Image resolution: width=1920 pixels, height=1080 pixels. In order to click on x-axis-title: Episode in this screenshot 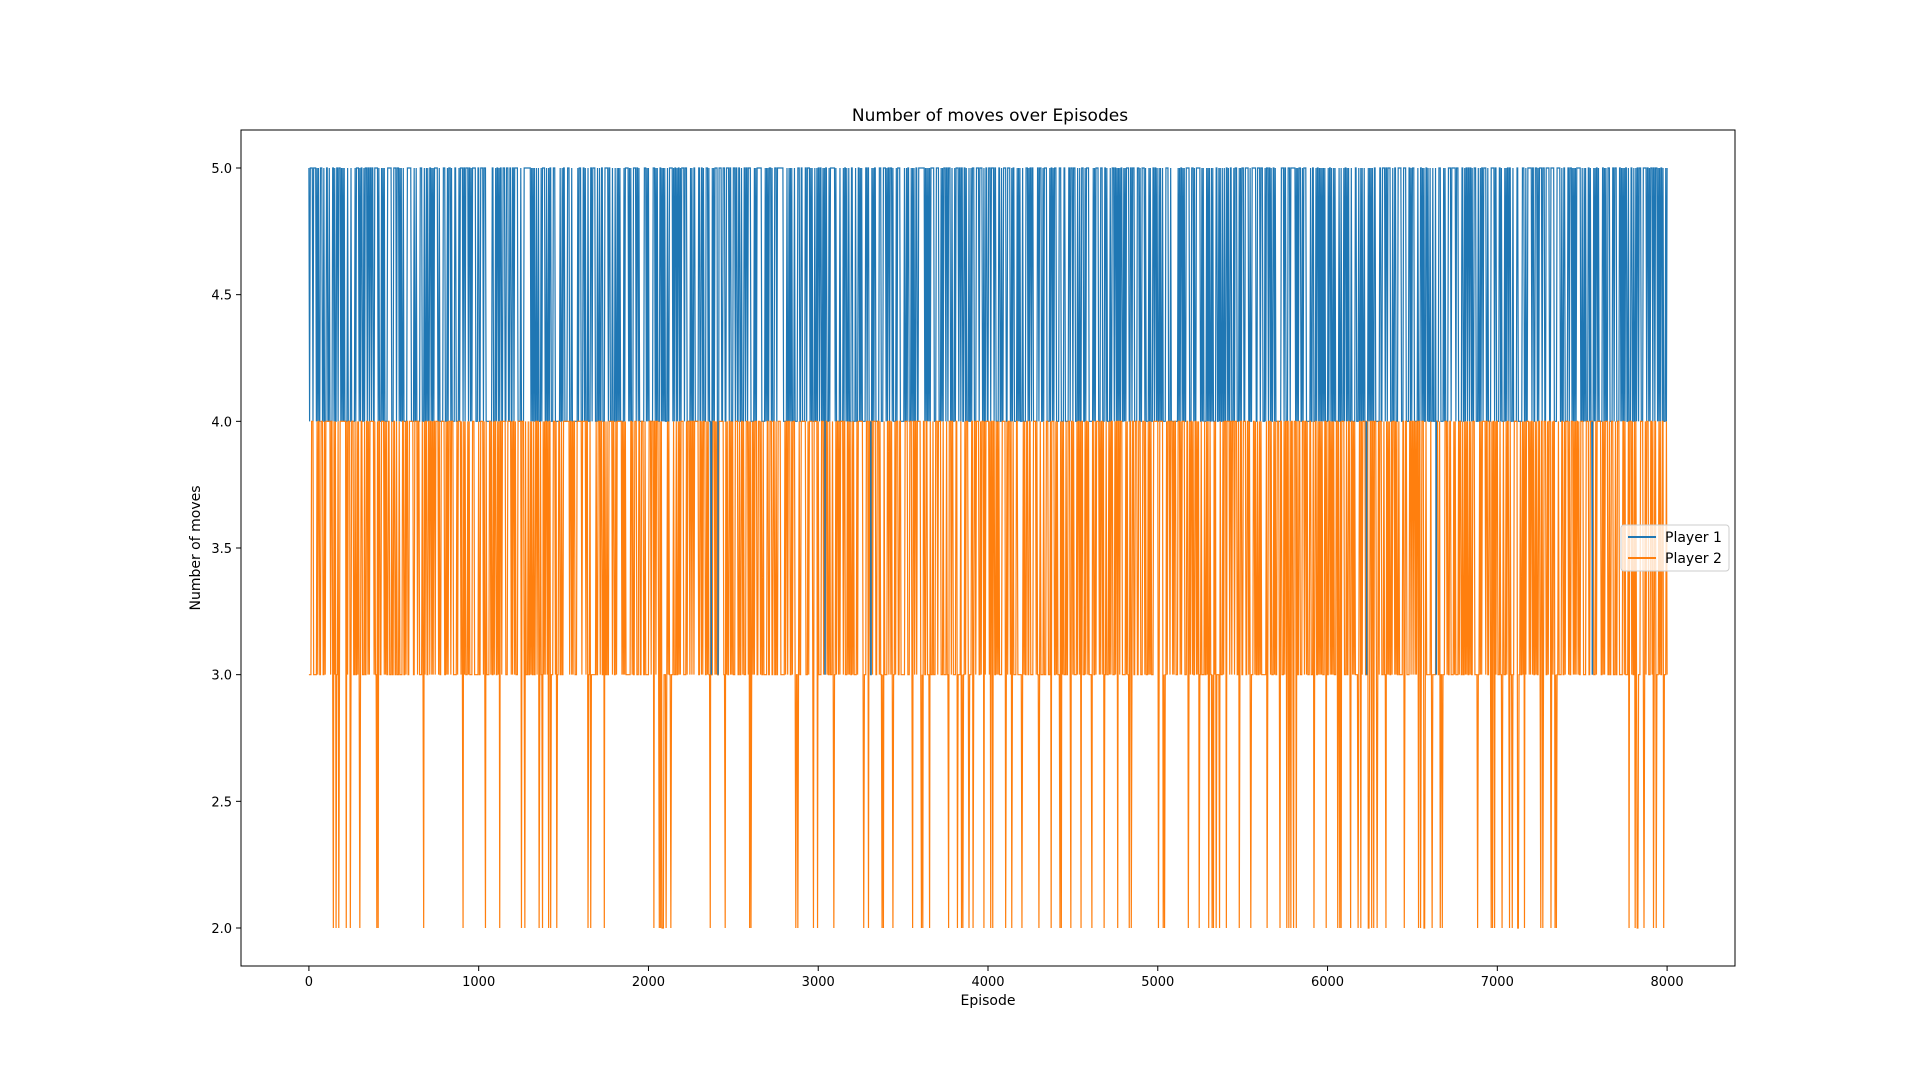, I will do `click(988, 1001)`.